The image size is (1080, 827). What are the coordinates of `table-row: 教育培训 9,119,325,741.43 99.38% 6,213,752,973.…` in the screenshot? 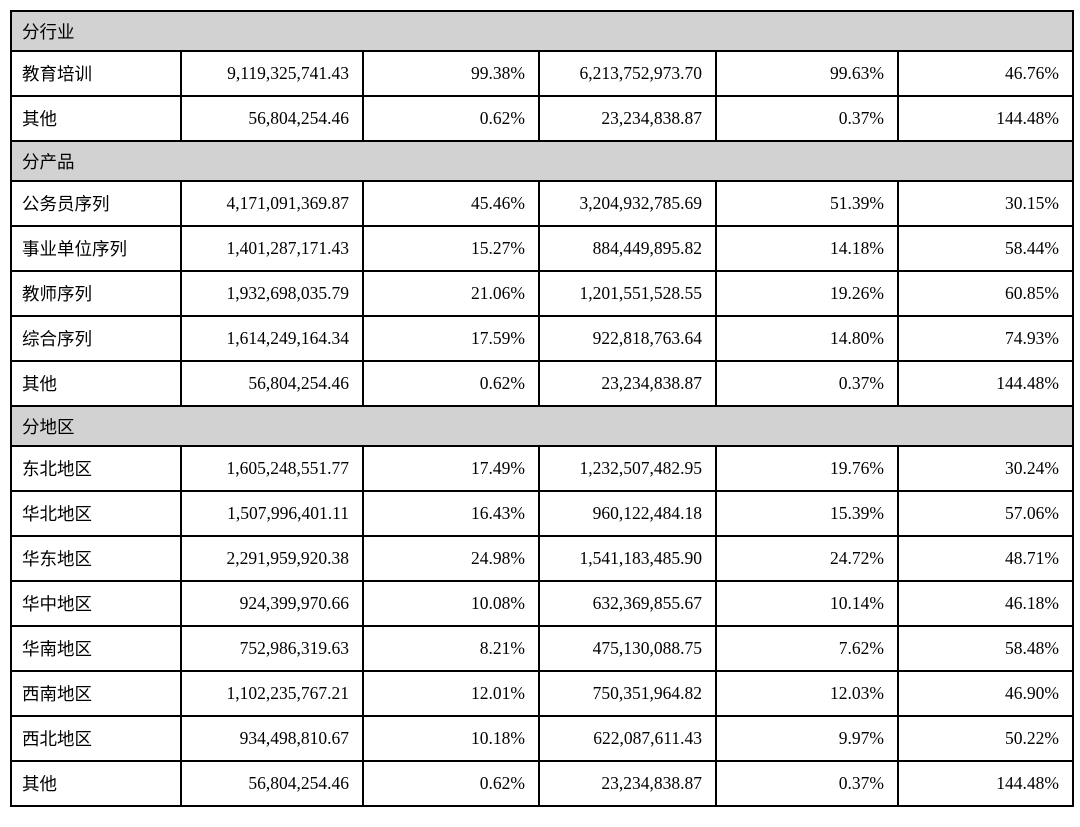 It's located at (542, 73).